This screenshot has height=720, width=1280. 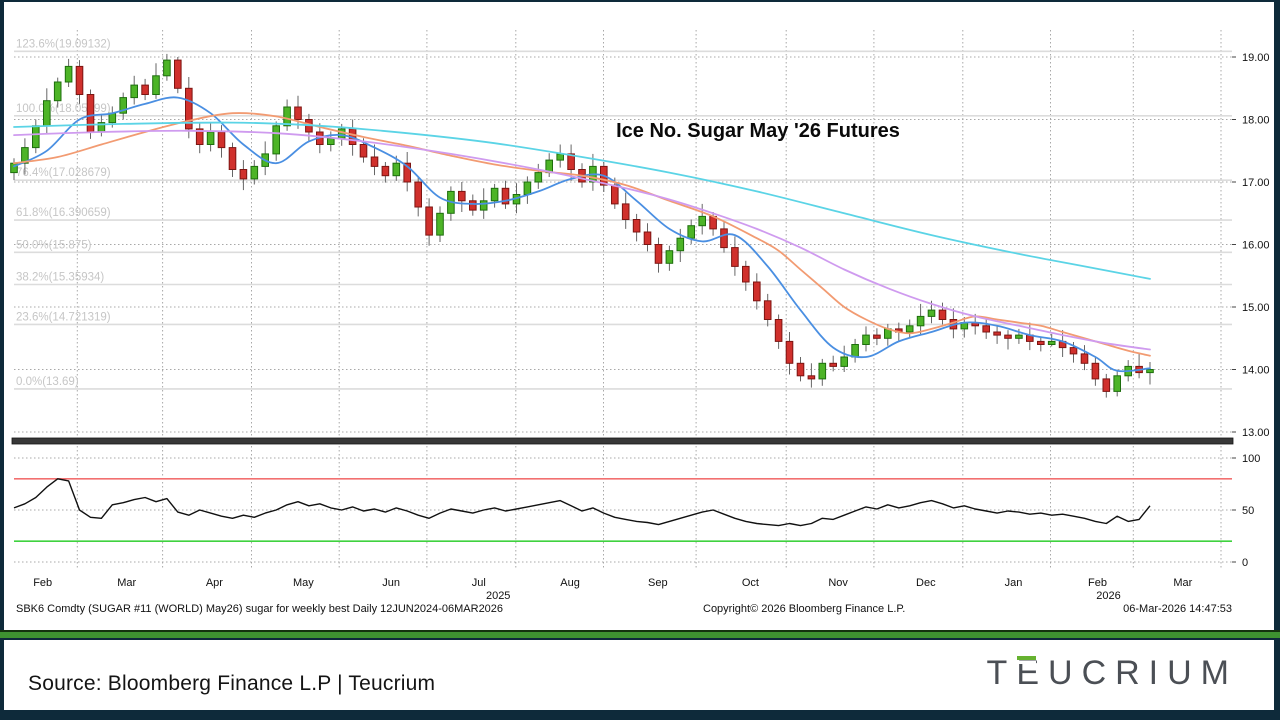 I want to click on fib-label: 38.2%(15.35934), so click(x=60, y=278).